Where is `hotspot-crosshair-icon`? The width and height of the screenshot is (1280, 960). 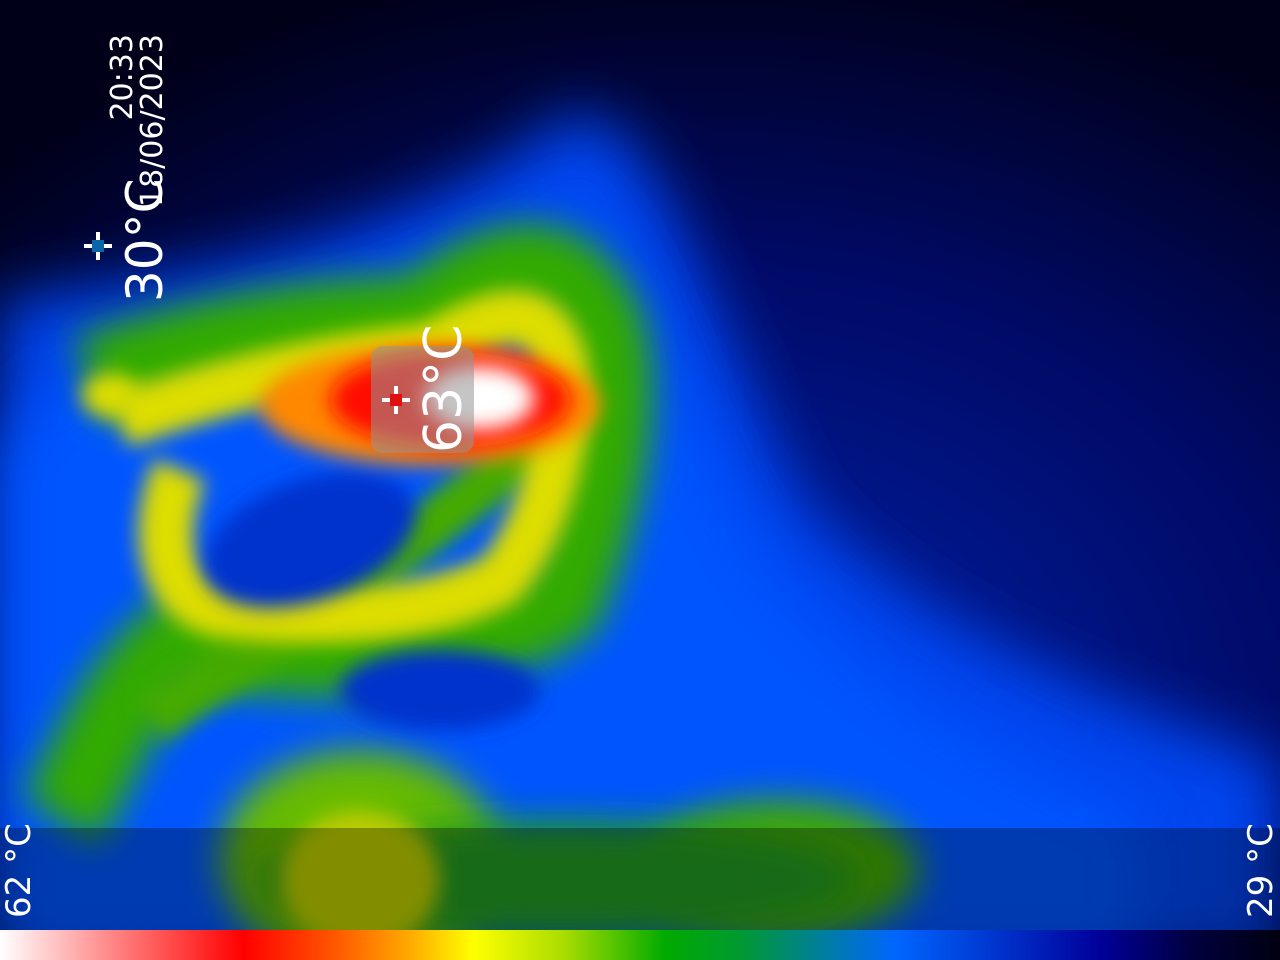 hotspot-crosshair-icon is located at coordinates (396, 400).